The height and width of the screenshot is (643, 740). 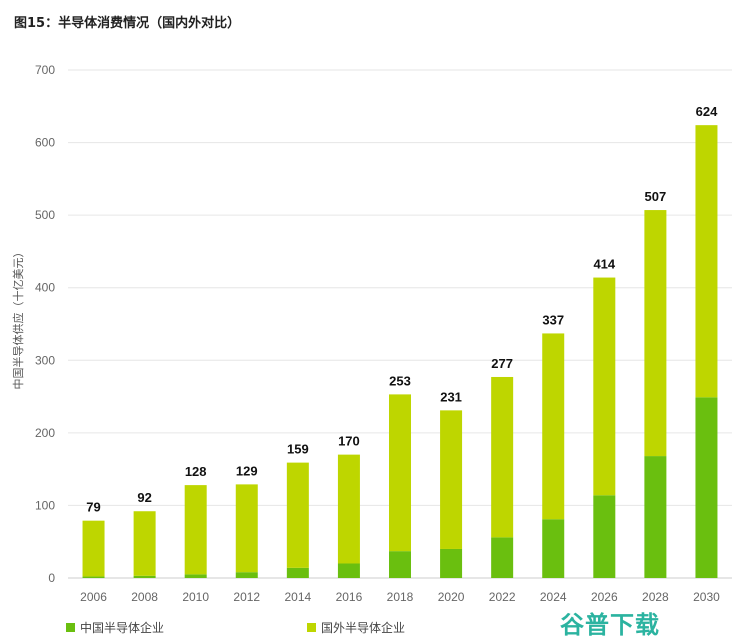 I want to click on legend-swatch-foreign, so click(x=311, y=627).